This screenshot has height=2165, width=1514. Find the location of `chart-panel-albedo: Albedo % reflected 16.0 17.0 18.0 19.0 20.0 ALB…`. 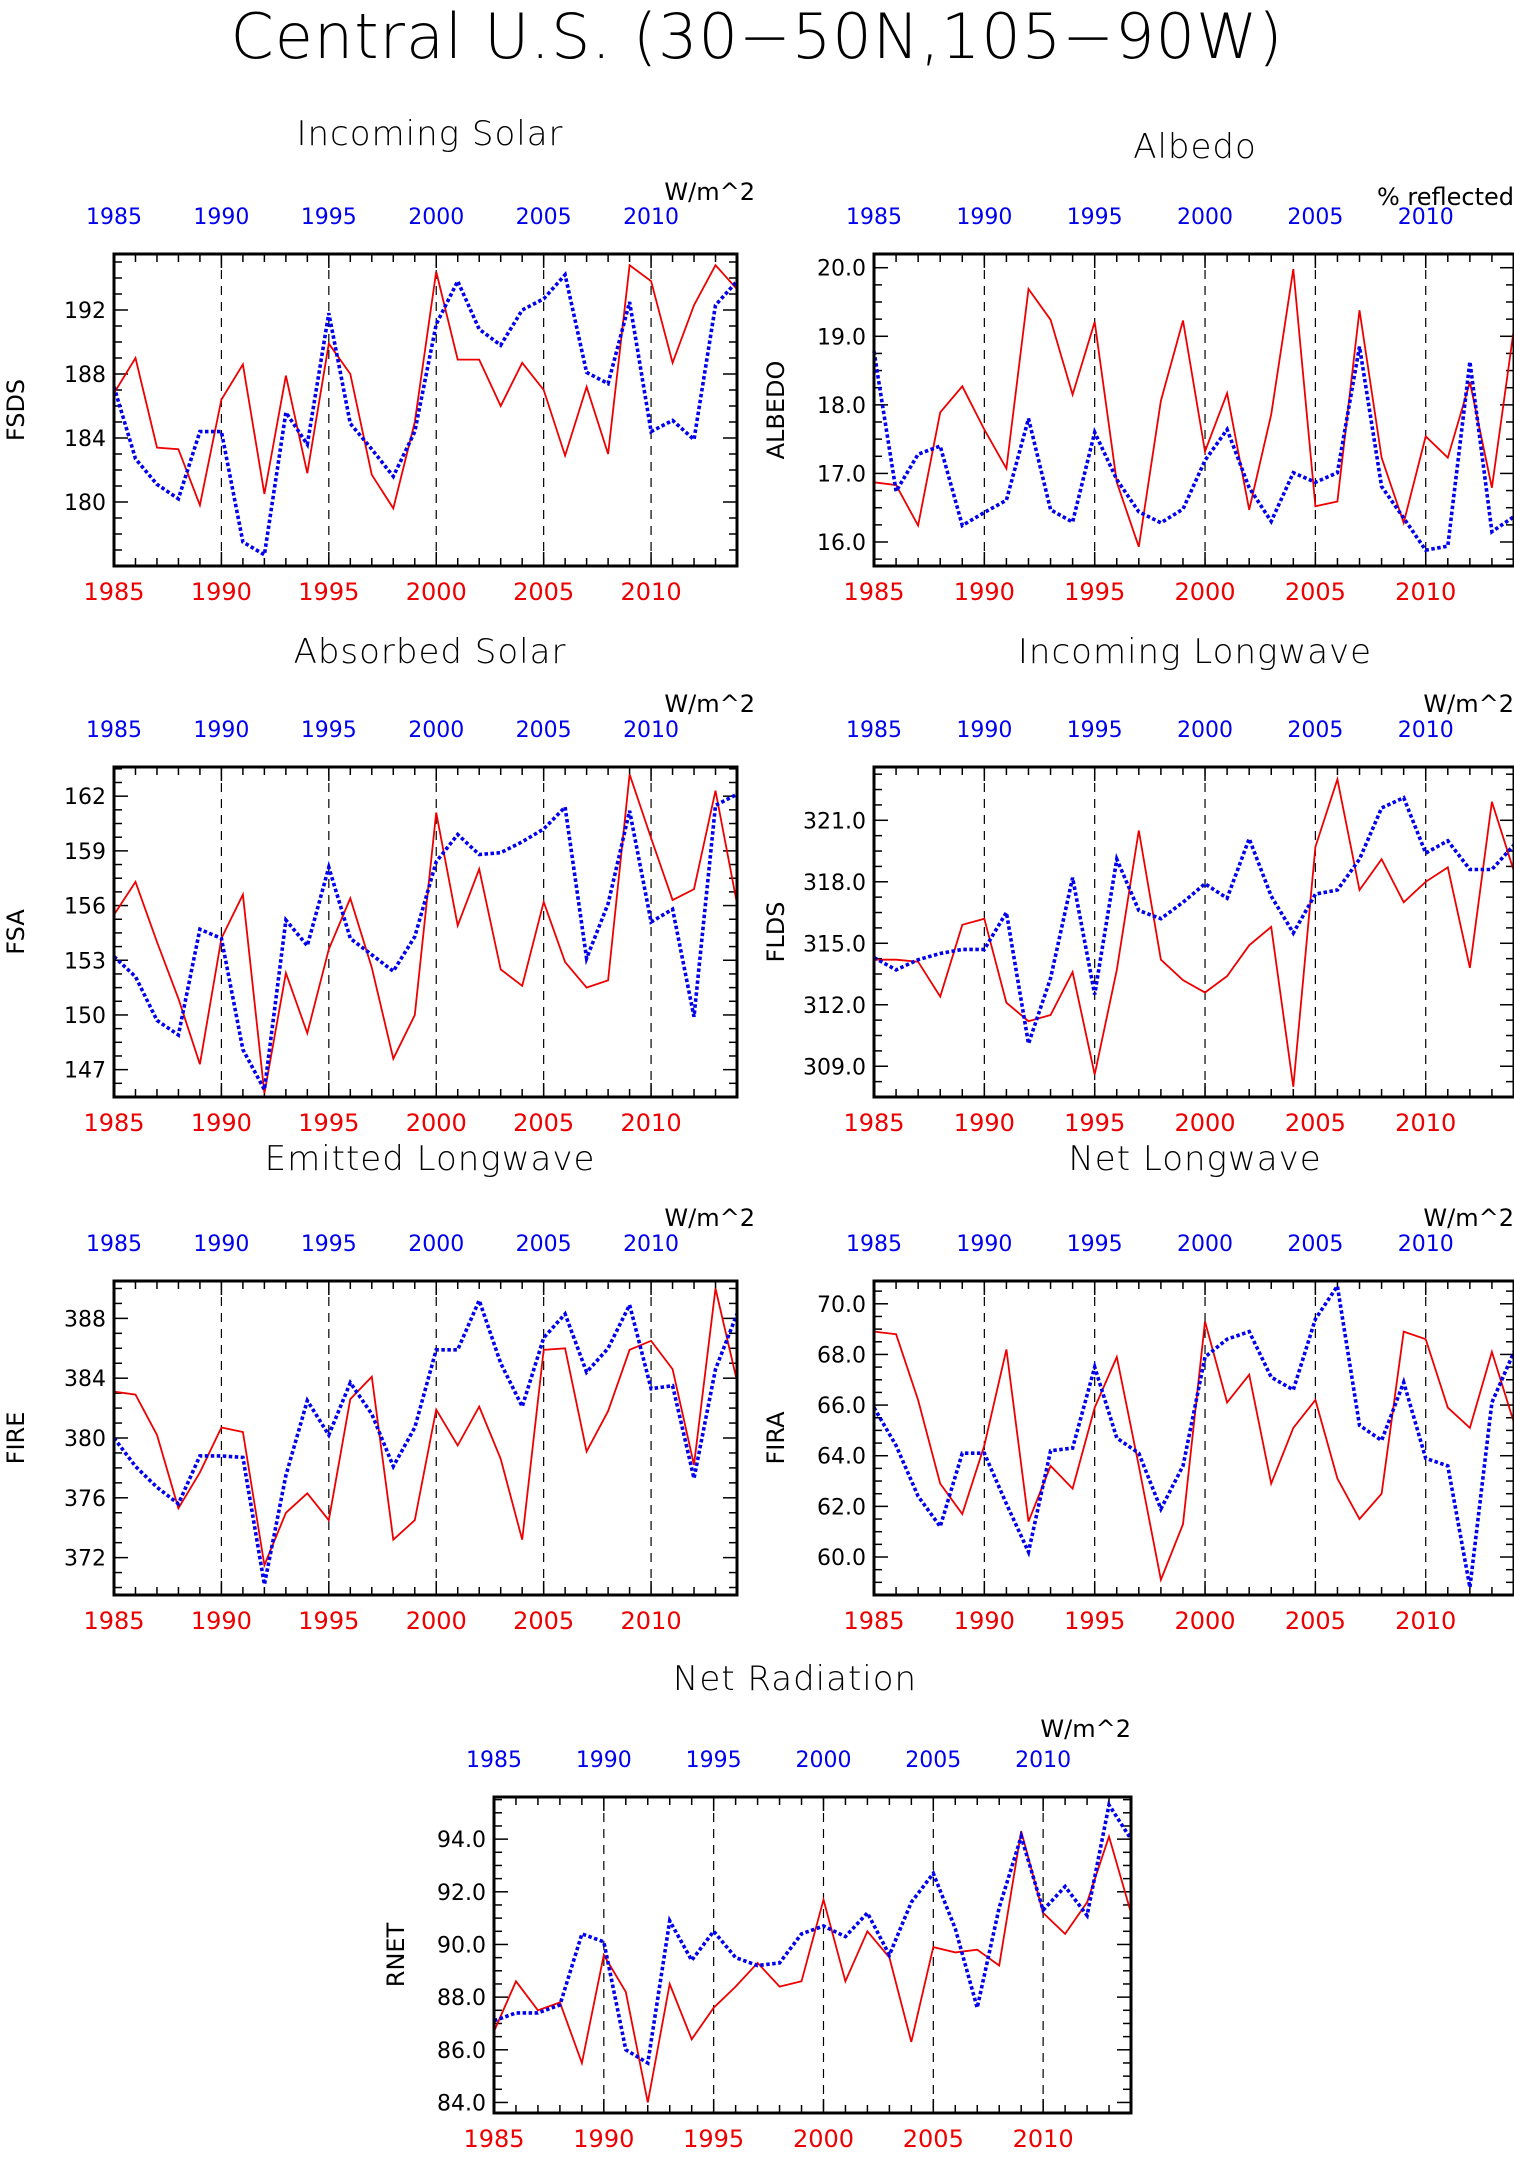

chart-panel-albedo: Albedo % reflected 16.0 17.0 18.0 19.0 20.0 ALB… is located at coordinates (1138, 366).